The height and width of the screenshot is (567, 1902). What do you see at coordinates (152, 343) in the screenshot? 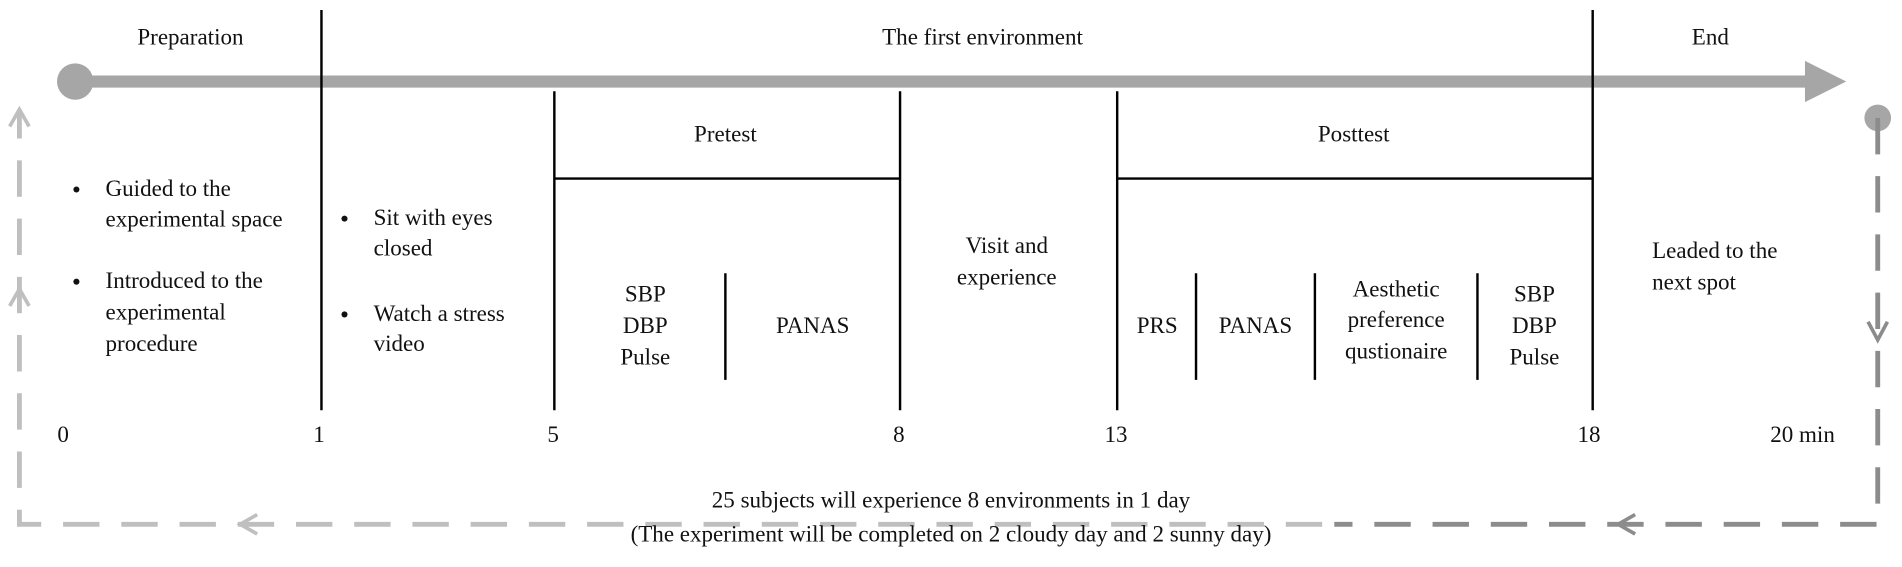
I see `step-text: procedure` at bounding box center [152, 343].